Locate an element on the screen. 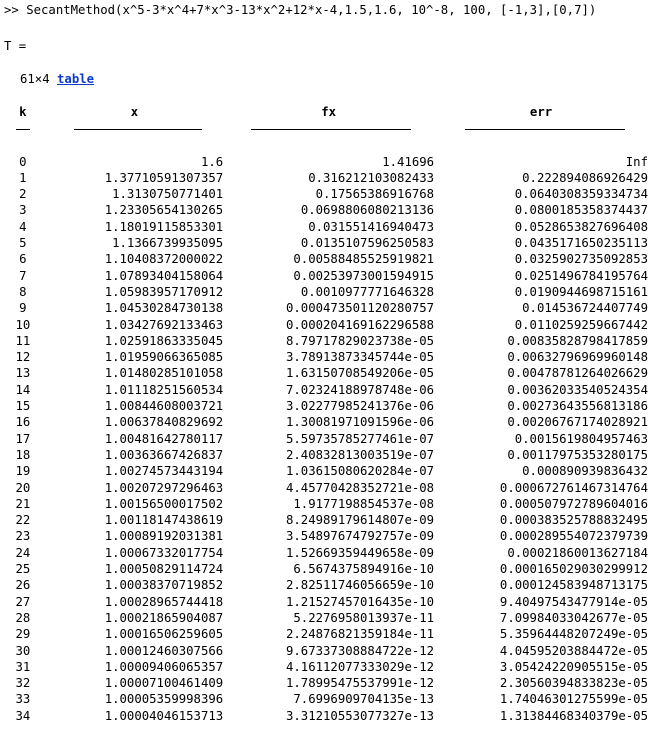 The width and height of the screenshot is (648, 752). cell-err: 0.222894086926429 is located at coordinates (585, 177).